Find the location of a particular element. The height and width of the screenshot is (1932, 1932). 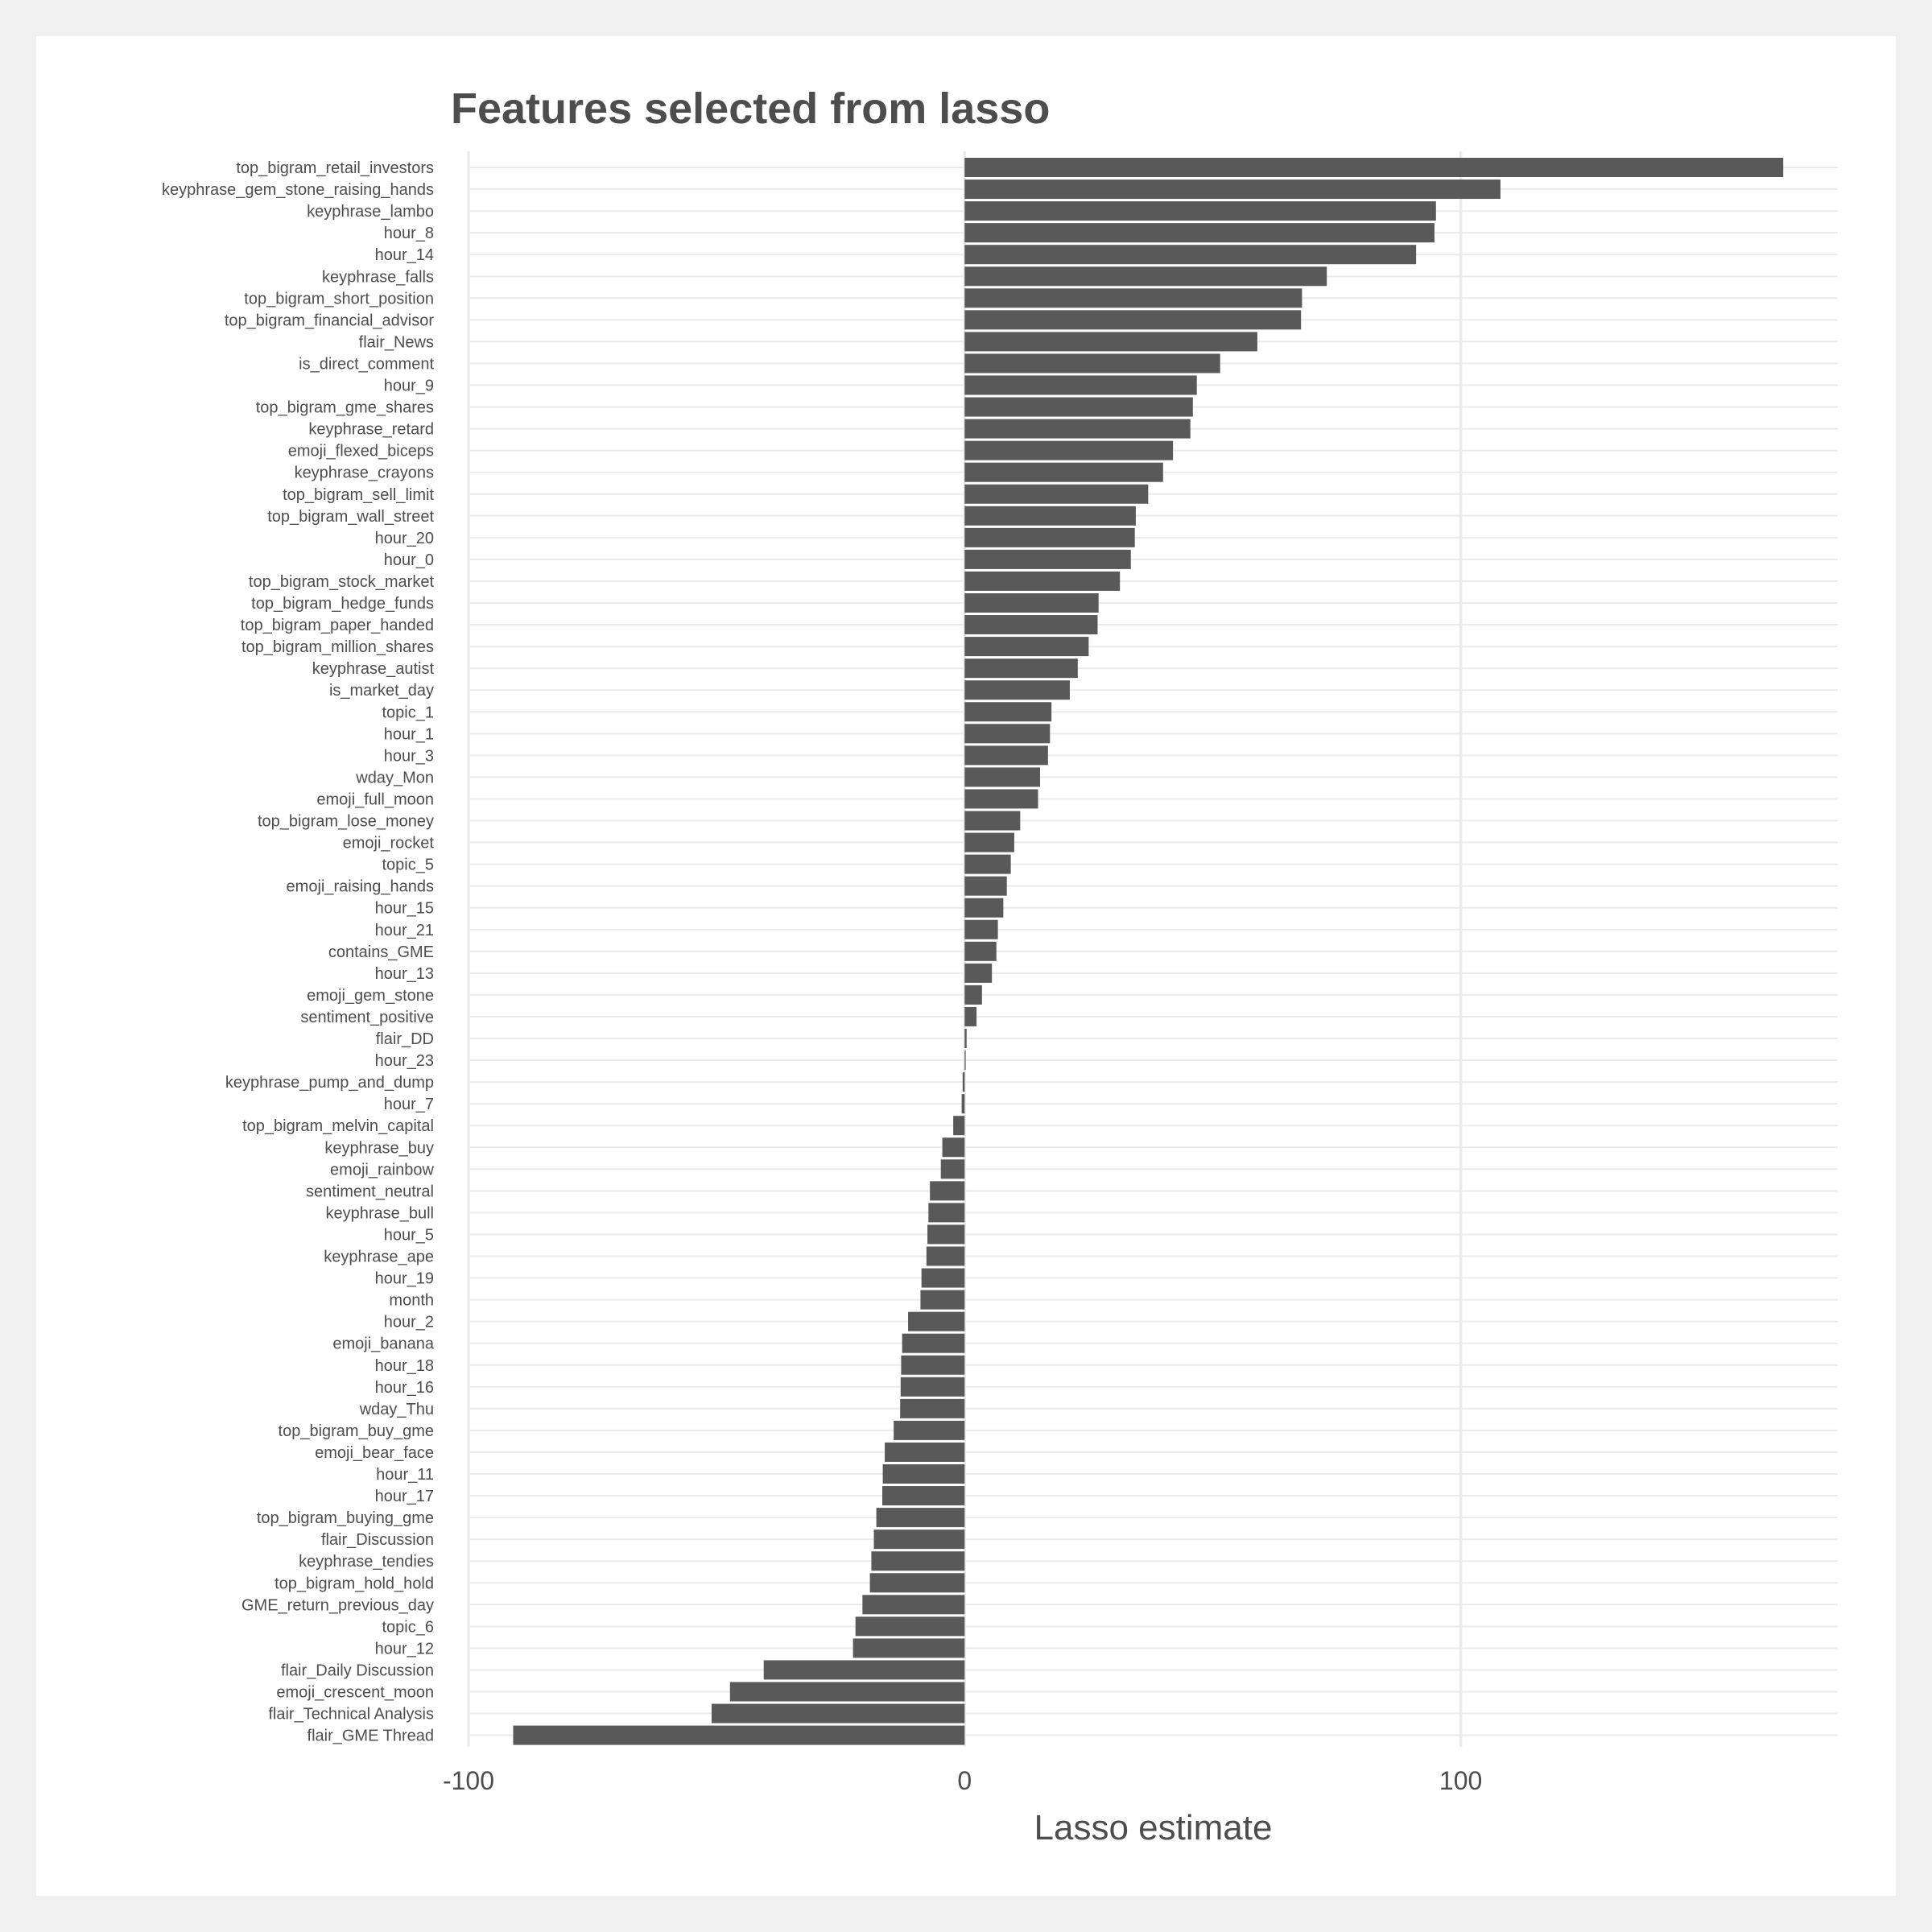

category-label: flair_Technical Analysis is located at coordinates (351, 1715).